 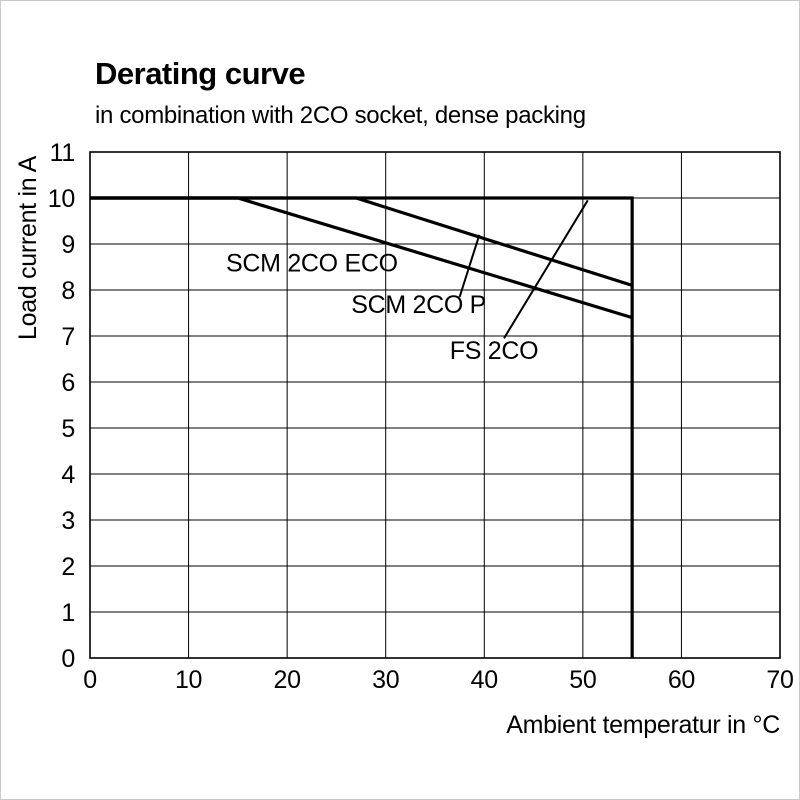 What do you see at coordinates (90, 680) in the screenshot?
I see `x-tick-label-0: 0` at bounding box center [90, 680].